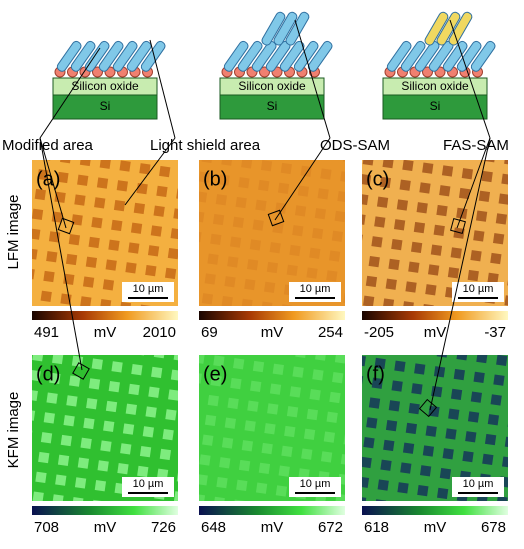 The image size is (524, 549). I want to click on colorbar-min: 648, so click(213, 527).